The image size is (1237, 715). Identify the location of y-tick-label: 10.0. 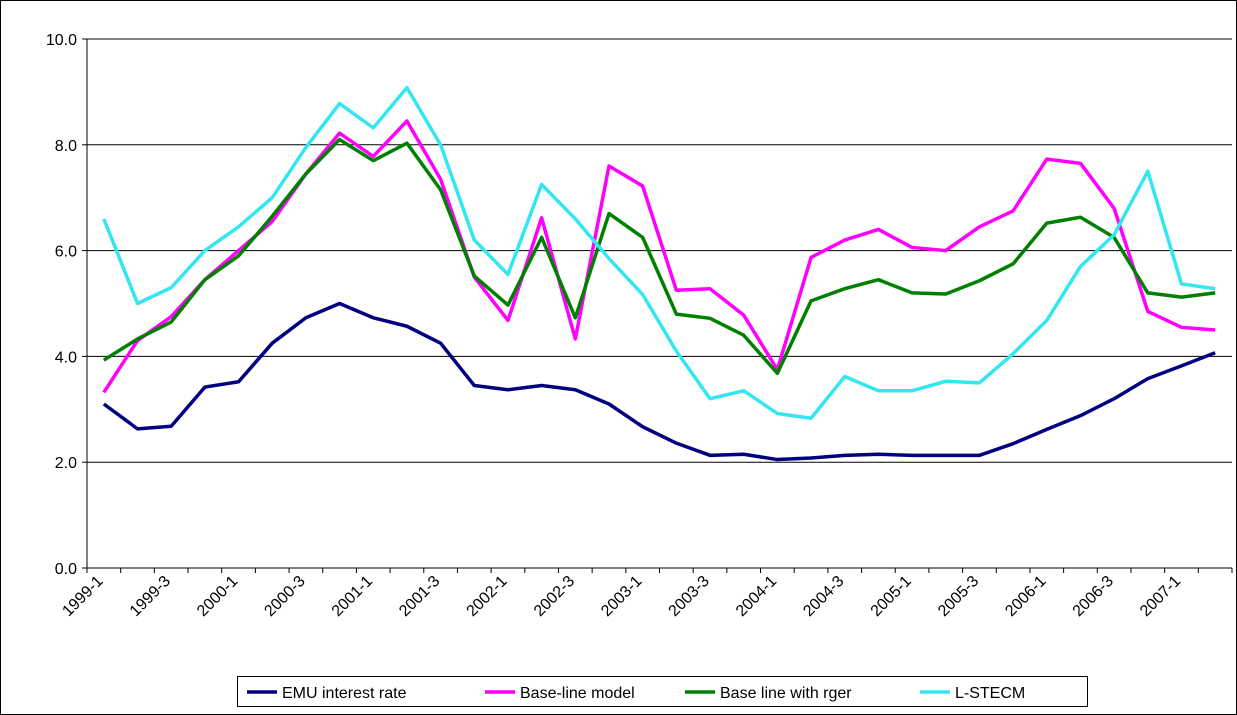
(61, 40).